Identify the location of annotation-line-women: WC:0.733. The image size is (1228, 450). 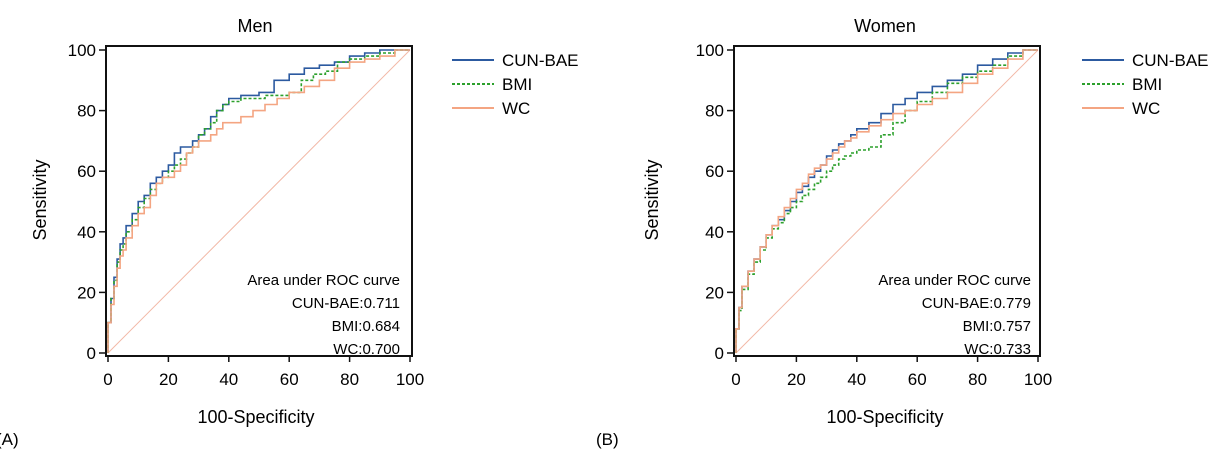
(997, 349).